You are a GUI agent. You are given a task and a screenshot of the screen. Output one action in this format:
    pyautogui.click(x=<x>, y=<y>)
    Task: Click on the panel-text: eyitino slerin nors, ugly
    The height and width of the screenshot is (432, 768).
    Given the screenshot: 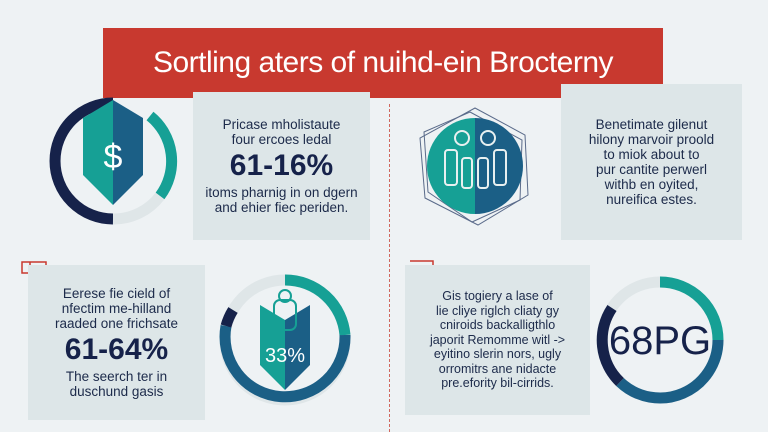 What is the action you would take?
    pyautogui.click(x=497, y=354)
    